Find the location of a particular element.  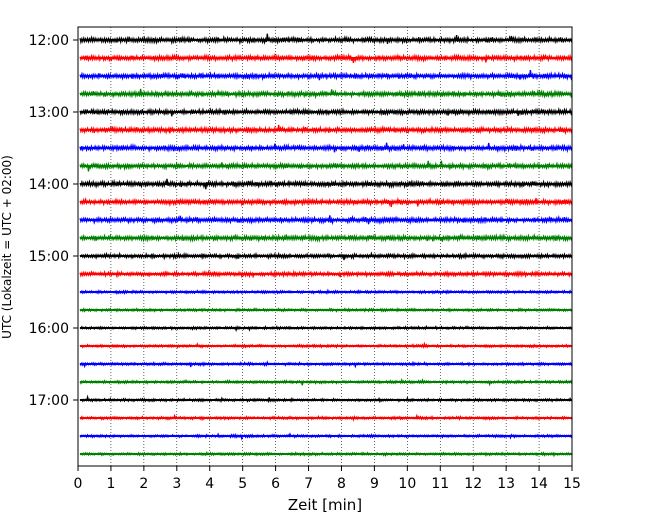

x-tick-label: 3 is located at coordinates (176, 484).